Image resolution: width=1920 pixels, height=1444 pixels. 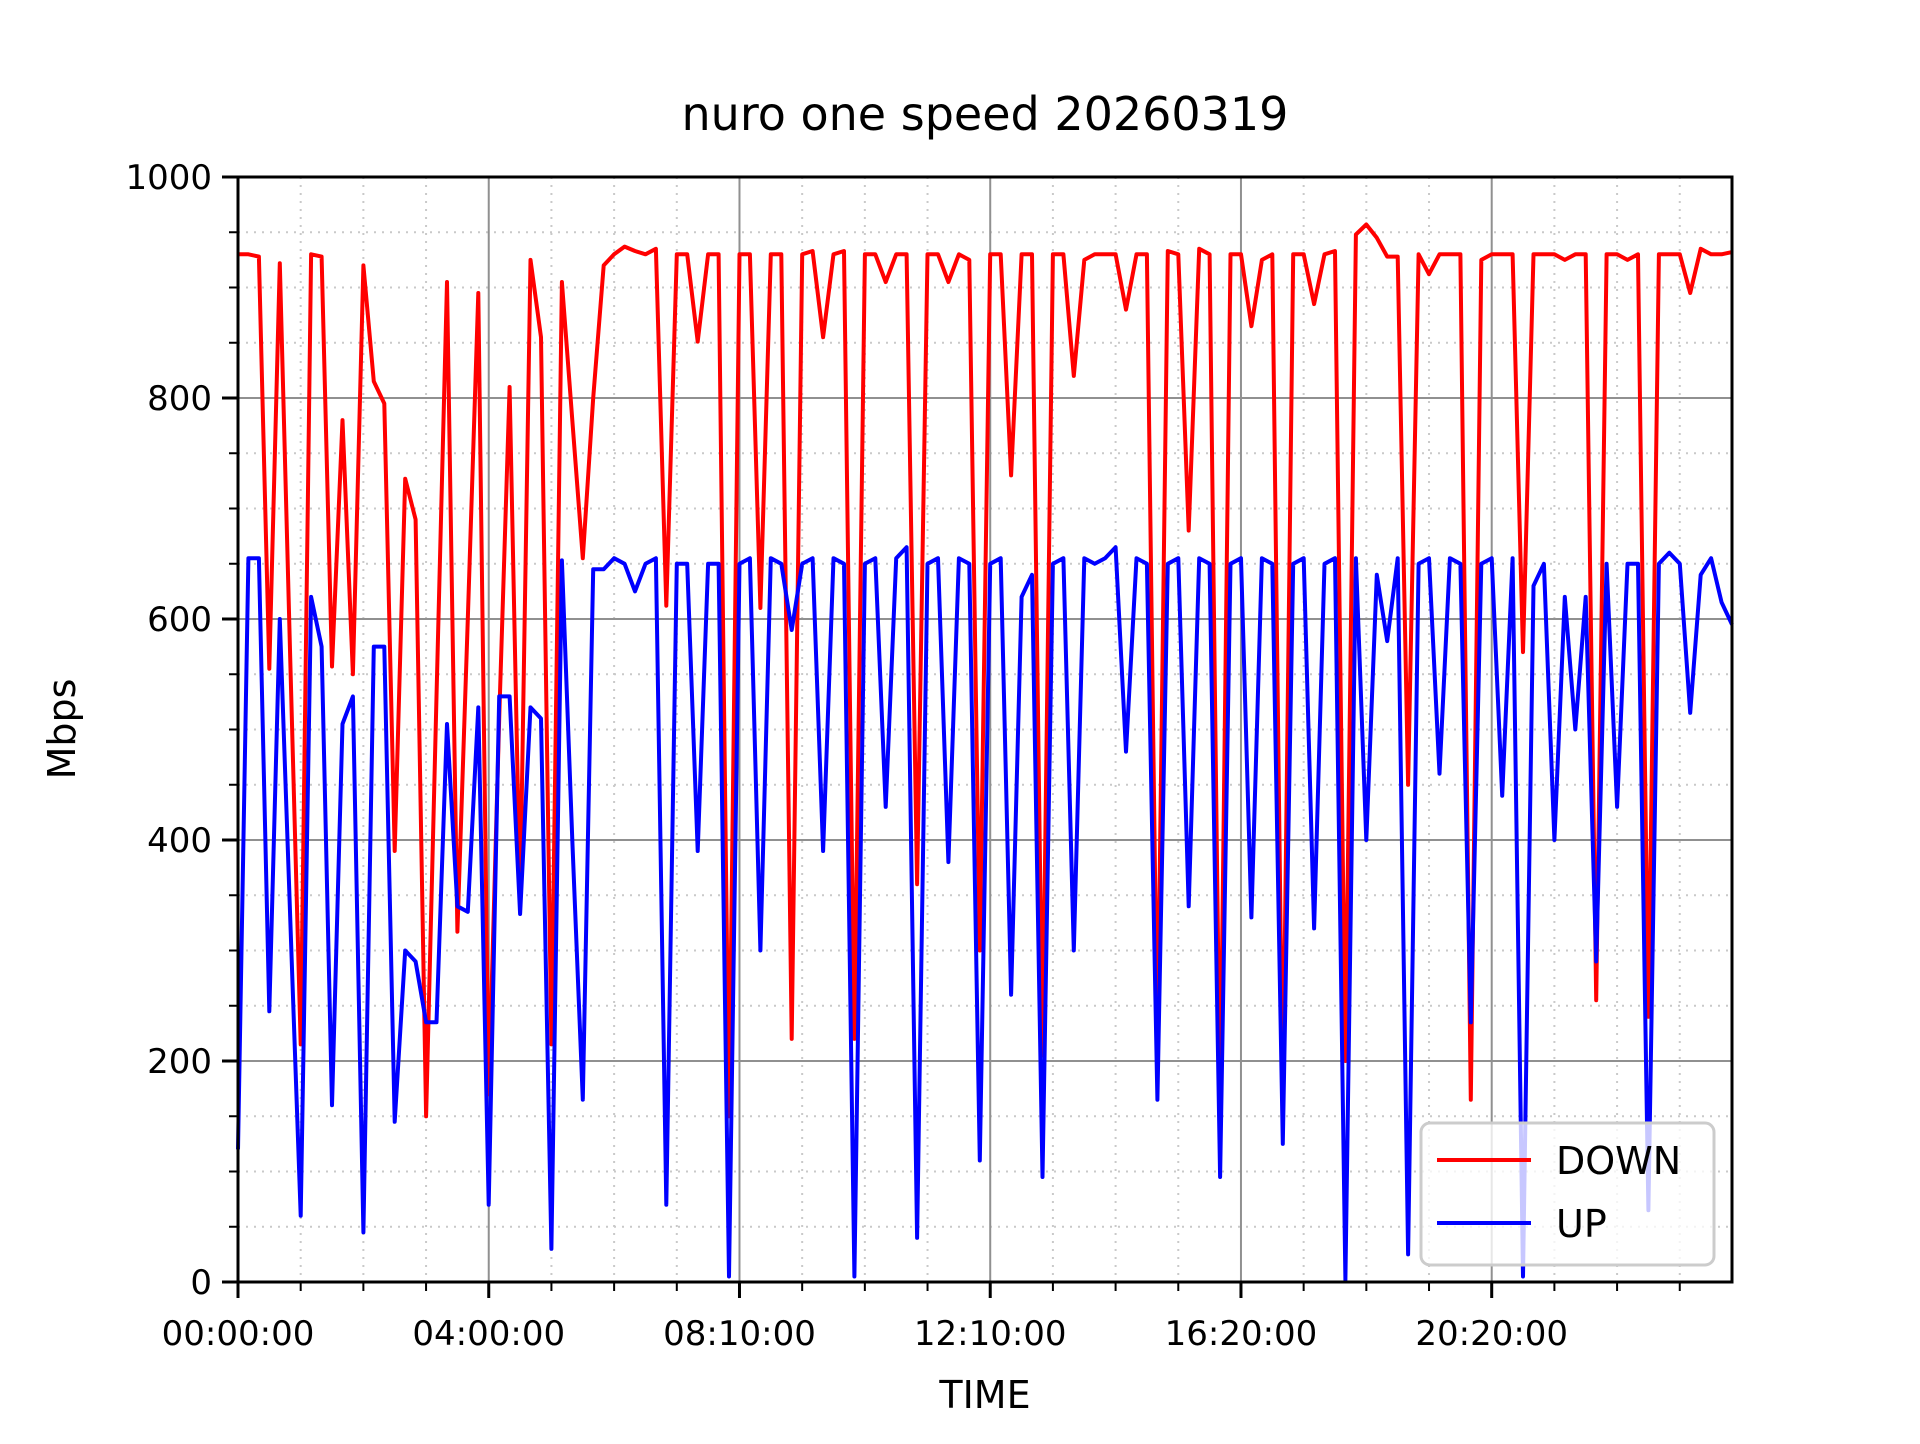 I want to click on legend: DOWN UP, so click(x=1567, y=1194).